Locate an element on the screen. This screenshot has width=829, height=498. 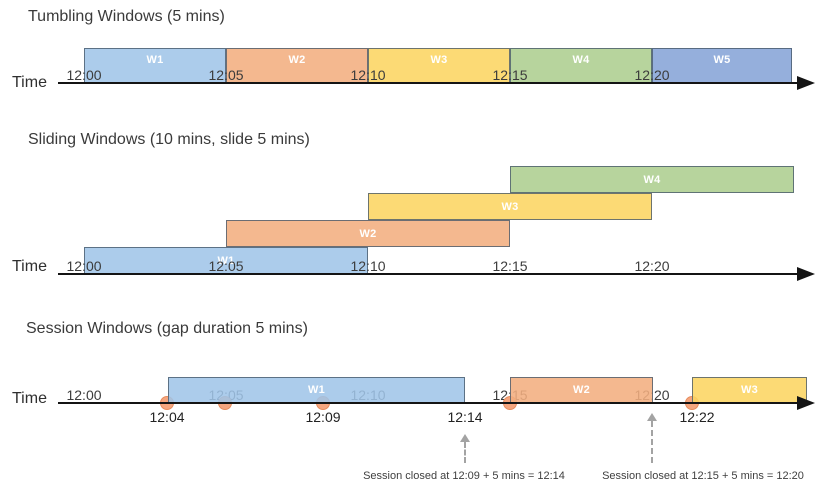
sliding-w3-bar: W3 is located at coordinates (510, 206).